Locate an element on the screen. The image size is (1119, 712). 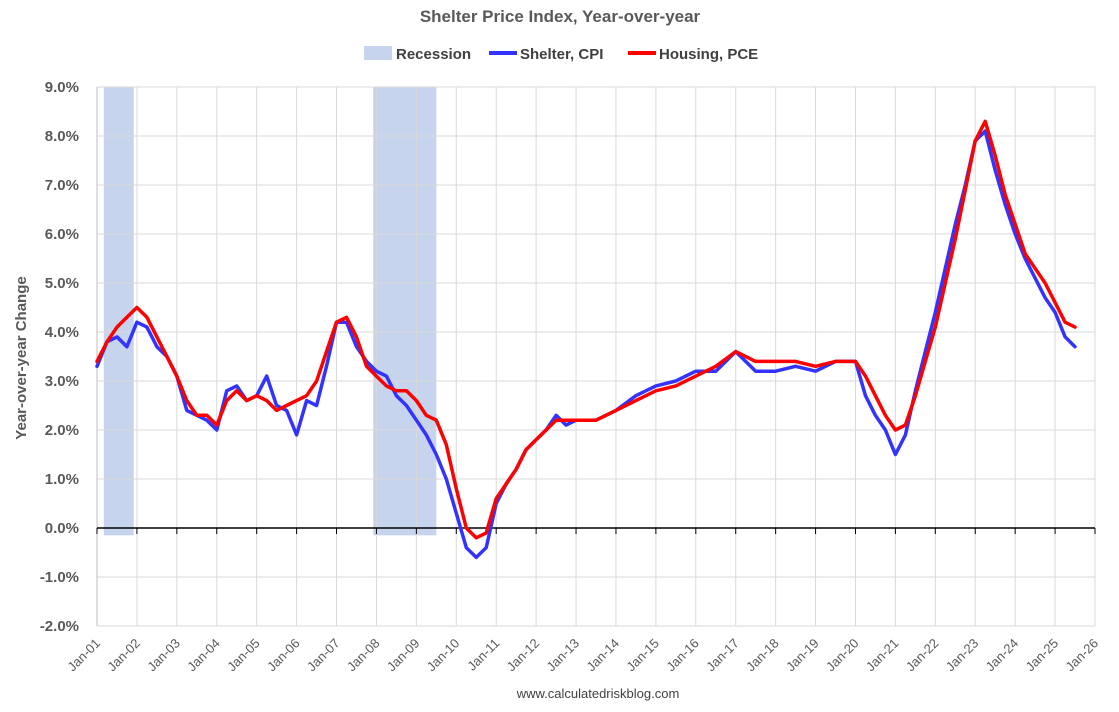
y-tick-label: 7.0% is located at coordinates (62, 185).